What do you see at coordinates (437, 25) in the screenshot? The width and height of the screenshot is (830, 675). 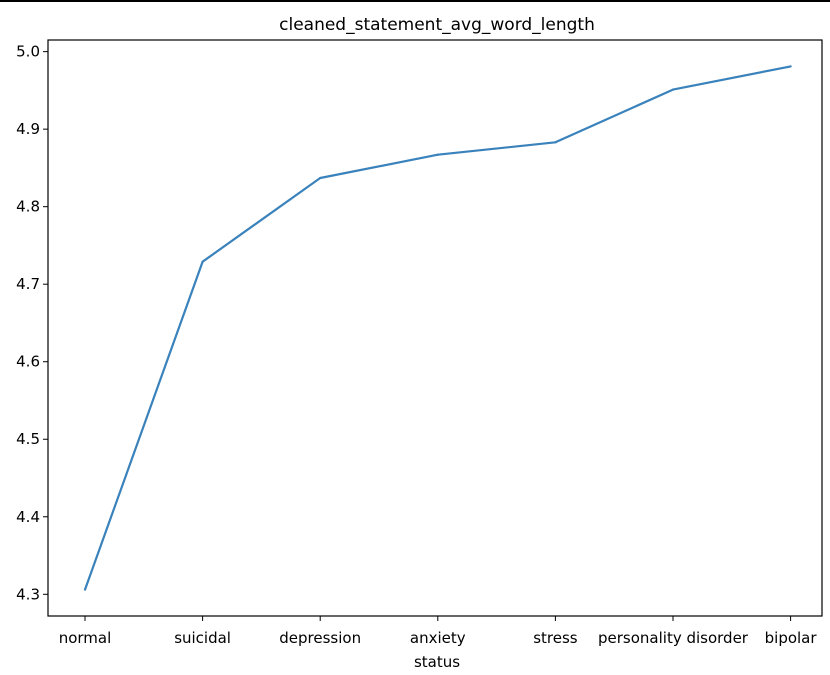 I see `chart-title: cleaned_statement_avg_word_length` at bounding box center [437, 25].